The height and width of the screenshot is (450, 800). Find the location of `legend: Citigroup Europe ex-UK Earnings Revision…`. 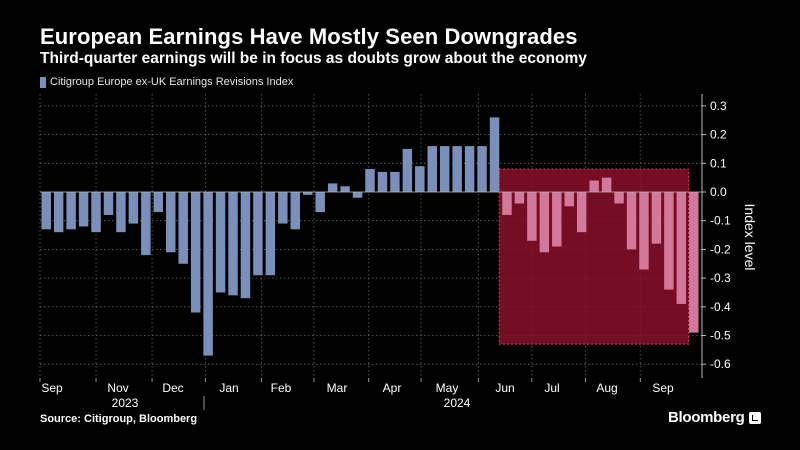

legend: Citigroup Europe ex-UK Earnings Revision… is located at coordinates (166, 82).